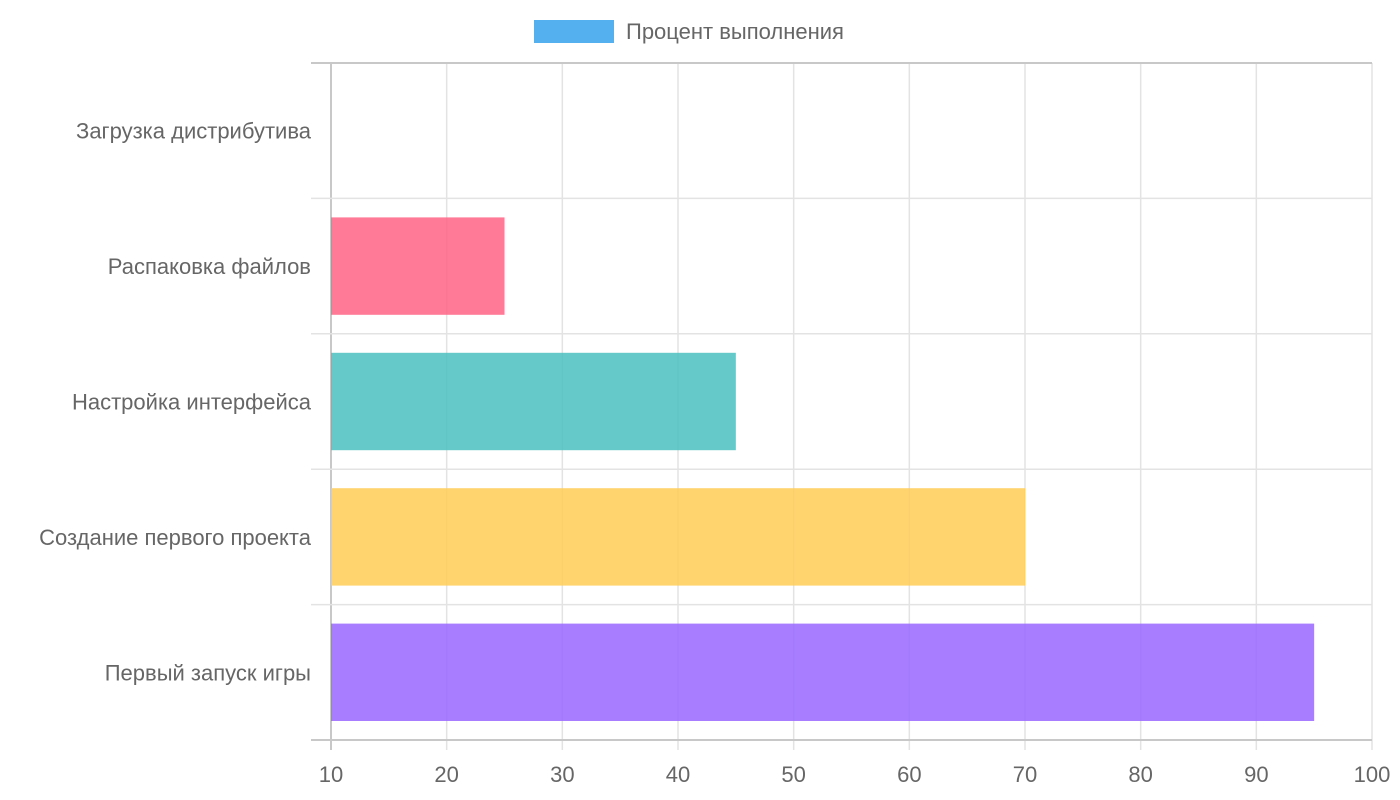  Describe the element at coordinates (1140, 774) in the screenshot. I see `x-tick-label: 80` at that location.